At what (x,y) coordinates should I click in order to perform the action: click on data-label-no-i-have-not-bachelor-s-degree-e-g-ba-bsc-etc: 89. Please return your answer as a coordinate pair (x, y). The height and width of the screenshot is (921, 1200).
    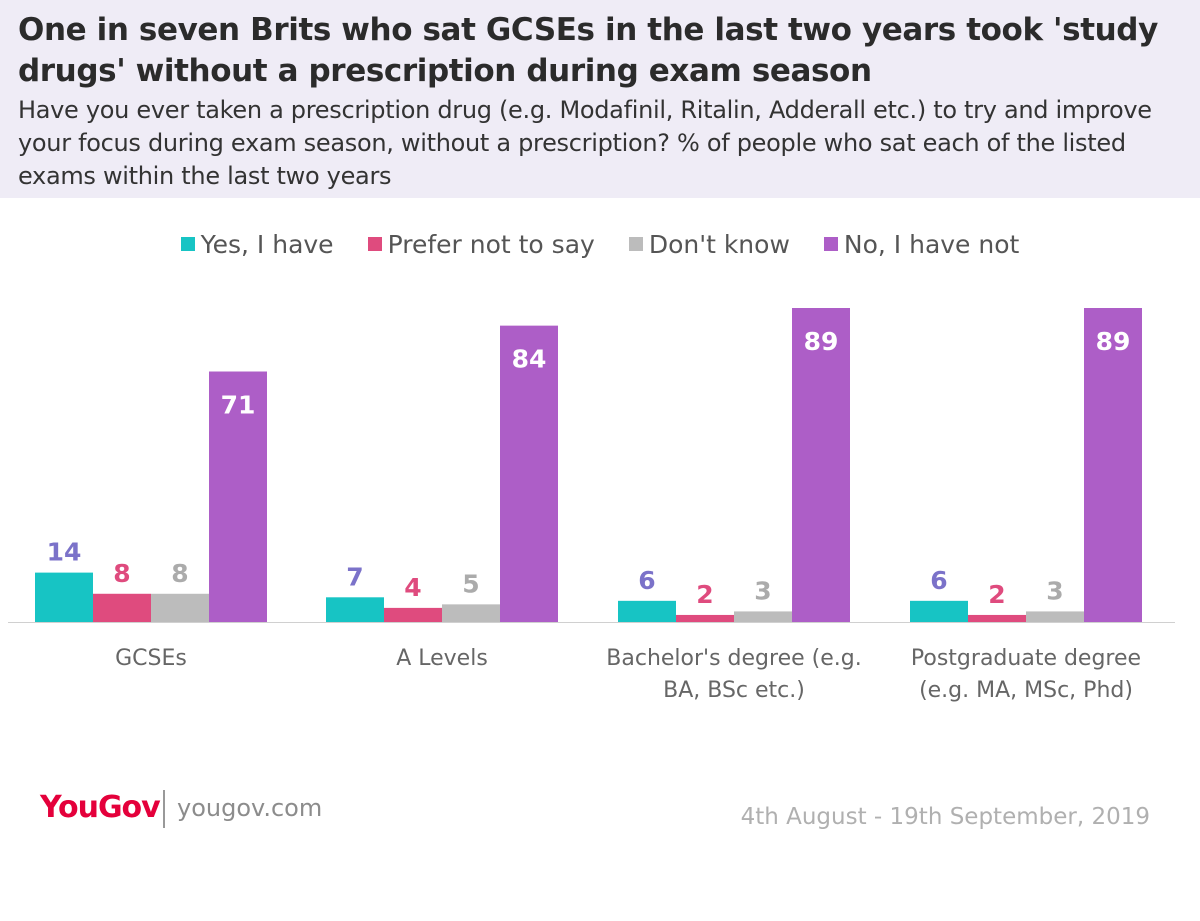
    Looking at the image, I should click on (821, 341).